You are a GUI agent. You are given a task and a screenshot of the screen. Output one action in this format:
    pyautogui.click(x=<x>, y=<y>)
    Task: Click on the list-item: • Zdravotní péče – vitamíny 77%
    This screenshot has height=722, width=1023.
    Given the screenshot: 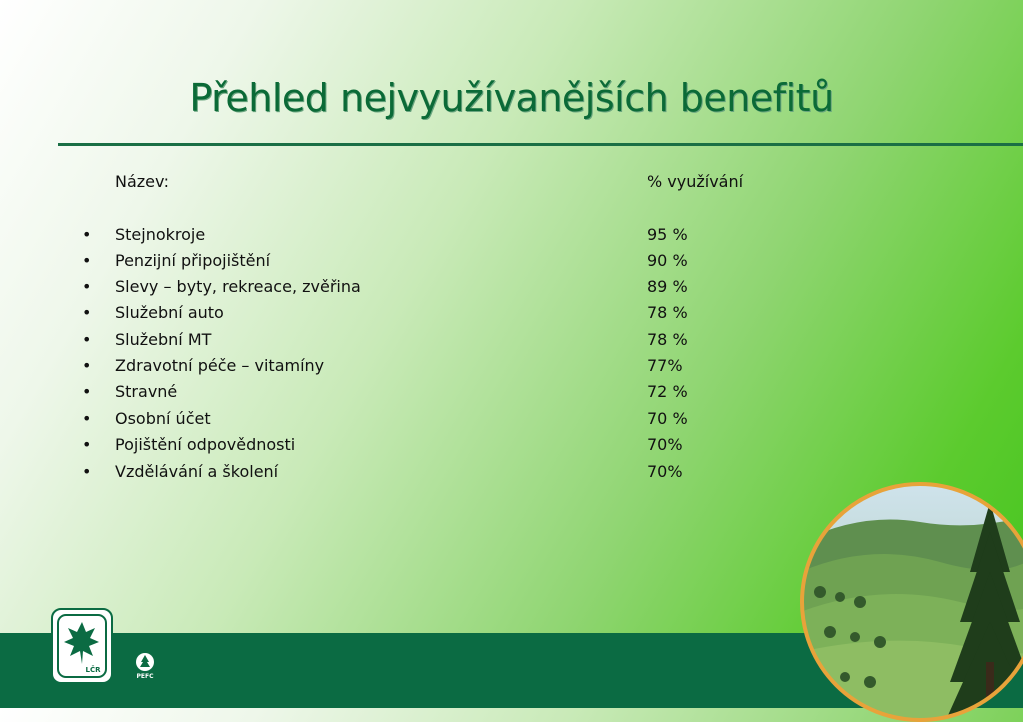 What is the action you would take?
    pyautogui.click(x=511, y=368)
    